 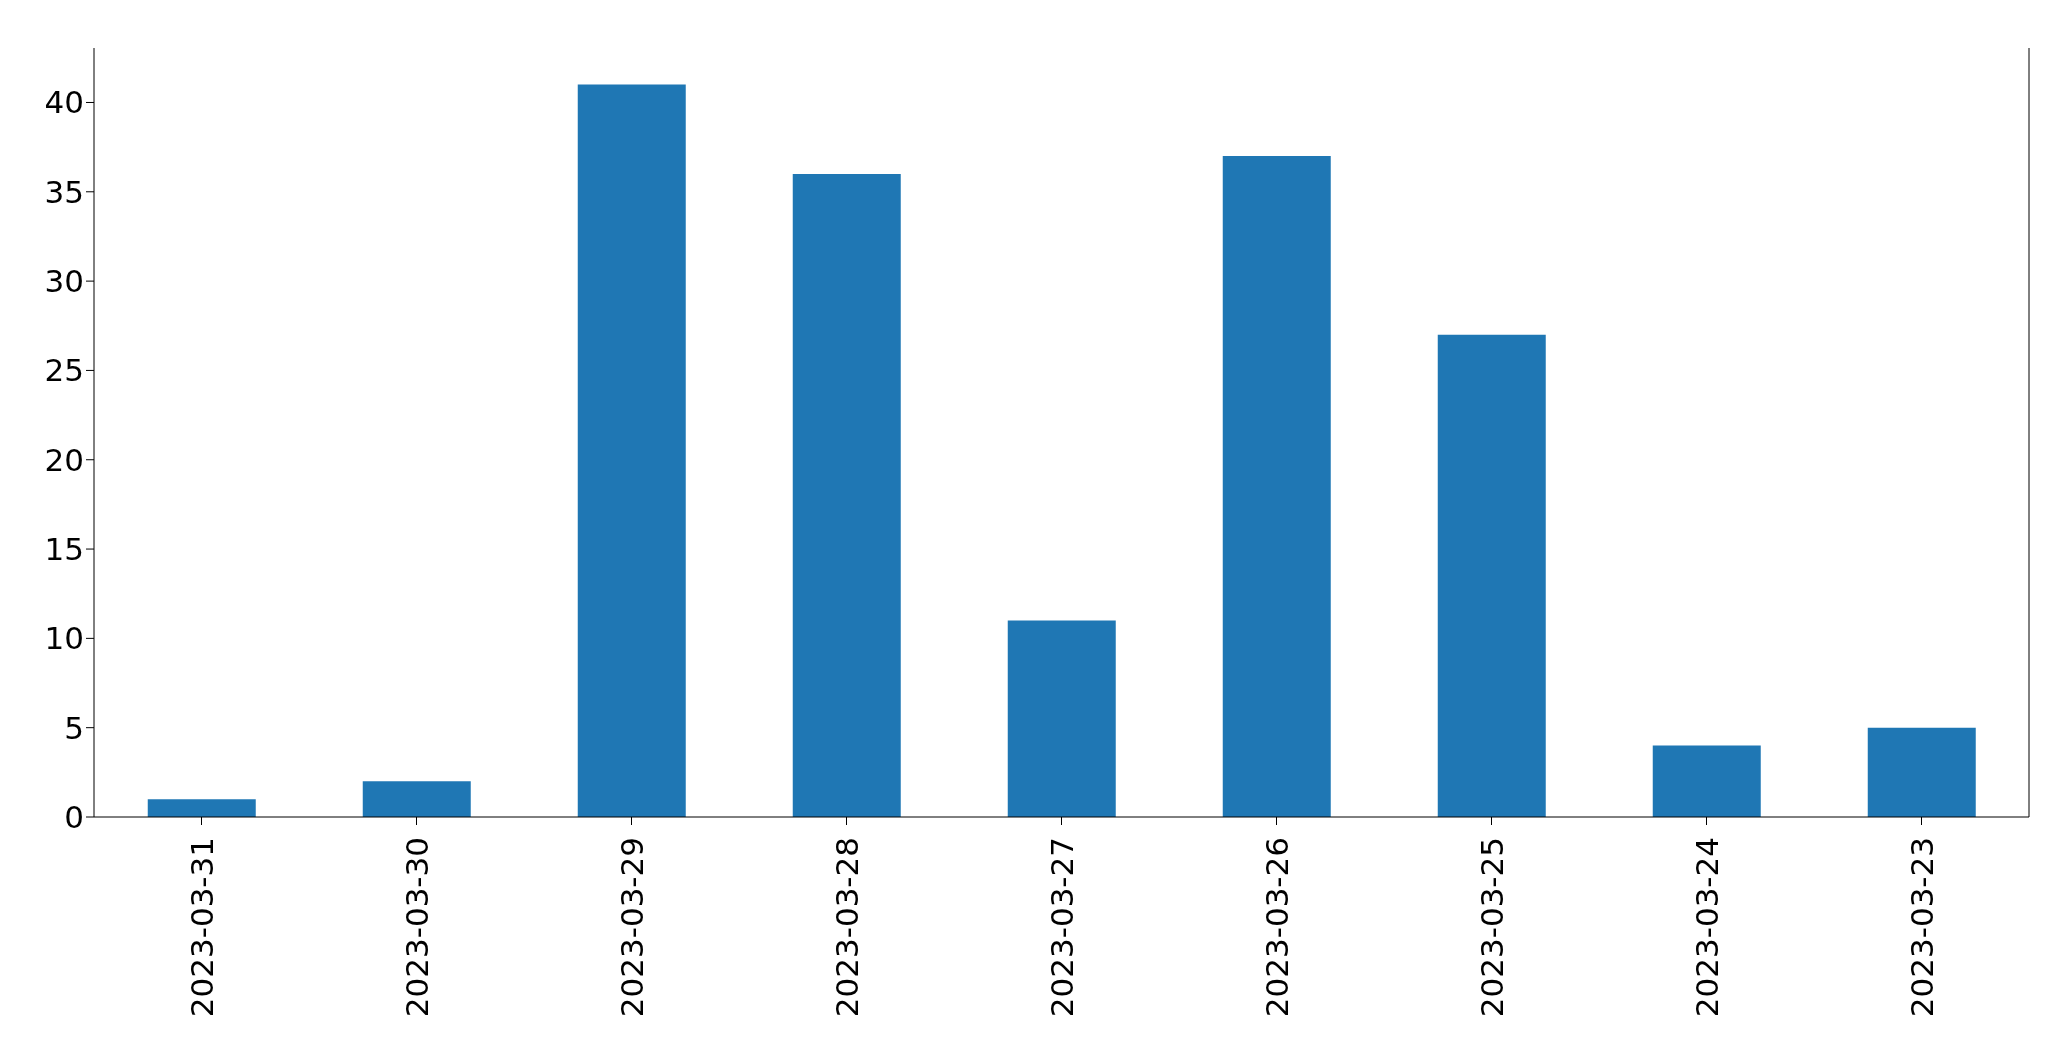 I want to click on x-tick-label: 2023-03-27, so click(x=1061, y=927).